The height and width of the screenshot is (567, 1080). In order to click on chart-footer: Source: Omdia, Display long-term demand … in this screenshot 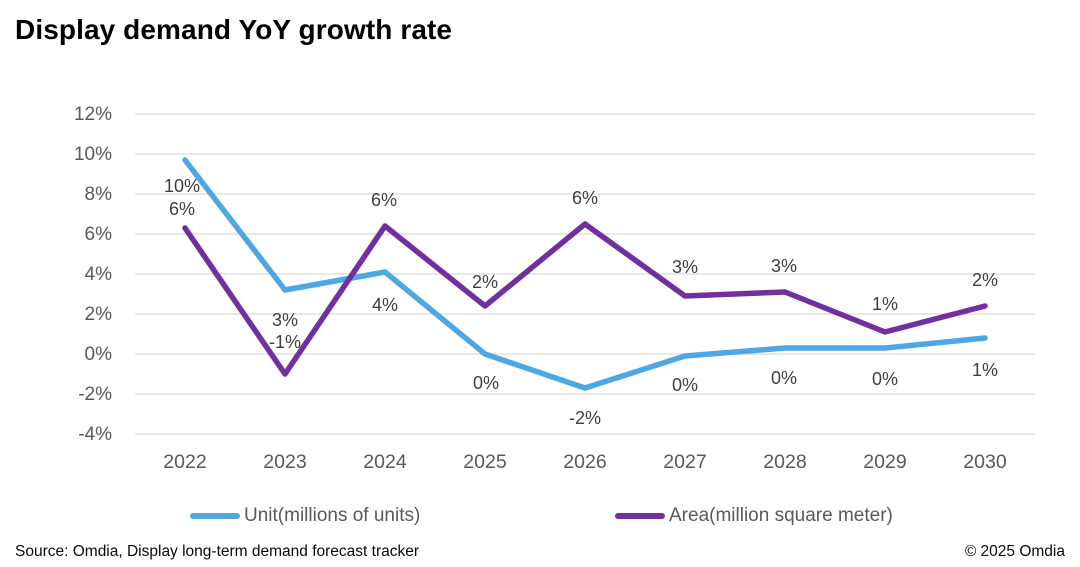, I will do `click(540, 552)`.